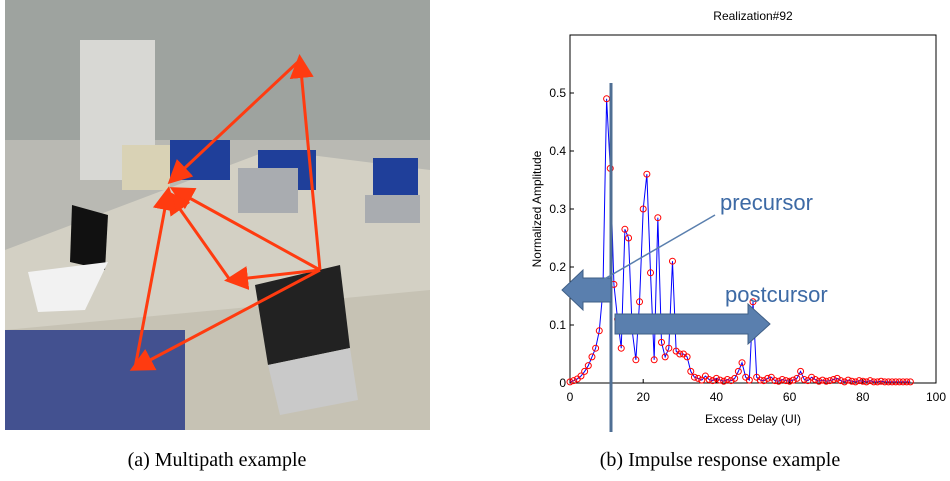 This screenshot has height=481, width=950. What do you see at coordinates (557, 267) in the screenshot?
I see `y-tick-label: 0.2` at bounding box center [557, 267].